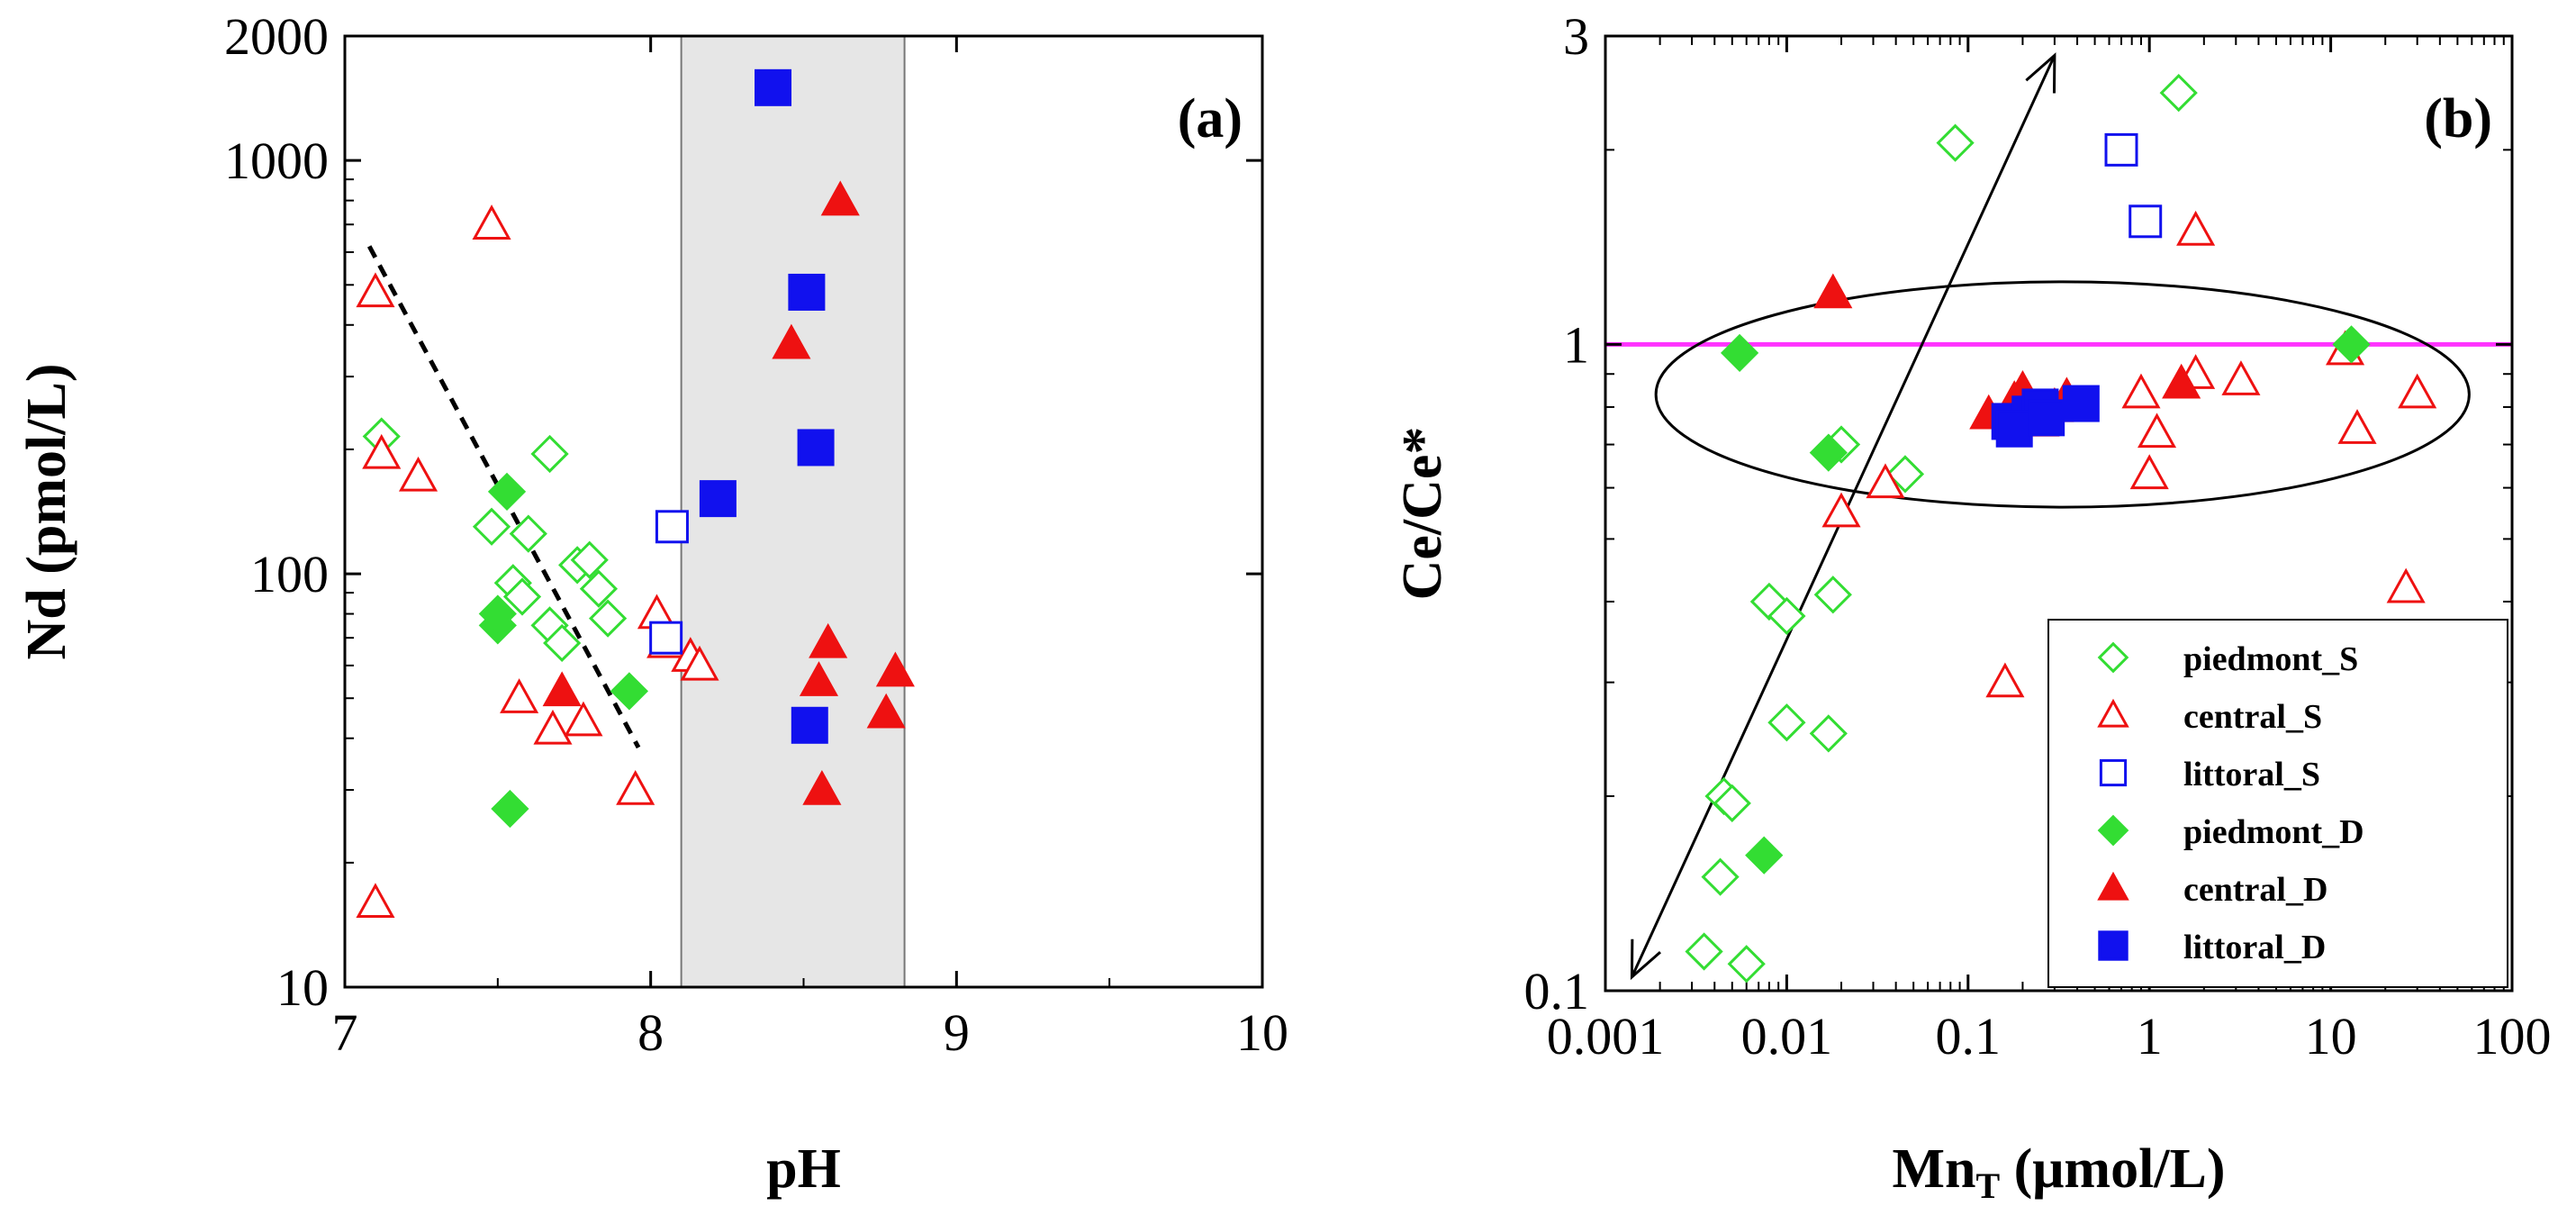  What do you see at coordinates (2113, 772) in the screenshot?
I see `legend-marker-littoral_S` at bounding box center [2113, 772].